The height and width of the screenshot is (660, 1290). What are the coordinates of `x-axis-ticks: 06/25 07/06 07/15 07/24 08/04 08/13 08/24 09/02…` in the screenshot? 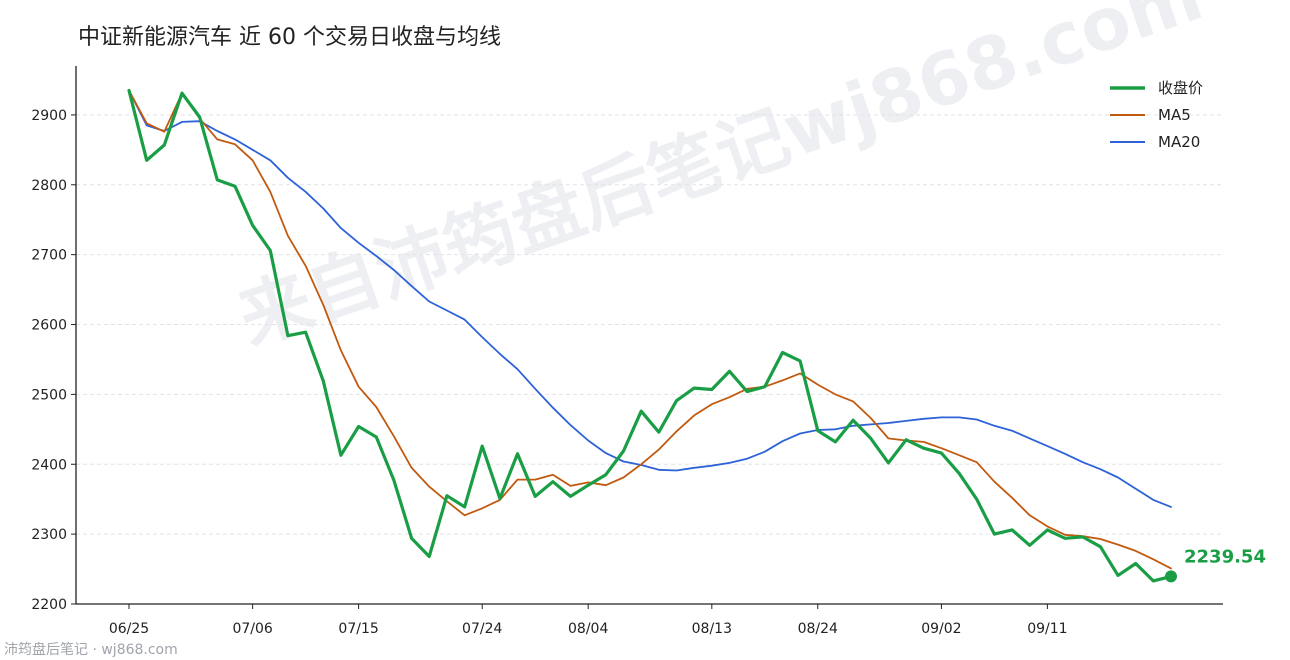 It's located at (588, 620).